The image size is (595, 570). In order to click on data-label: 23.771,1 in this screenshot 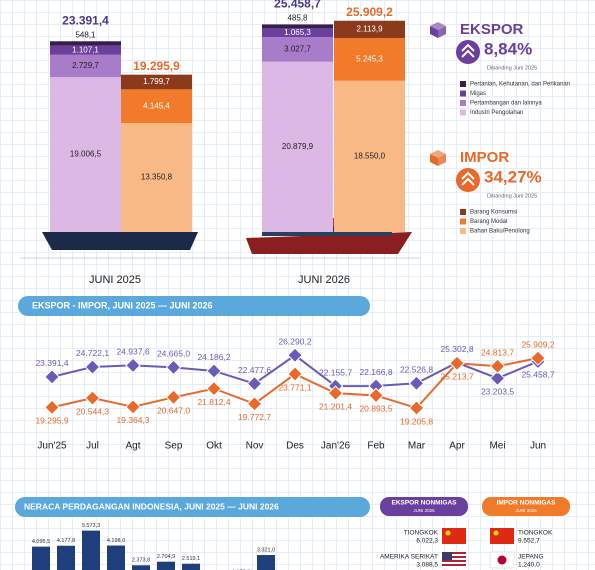, I will do `click(294, 387)`.